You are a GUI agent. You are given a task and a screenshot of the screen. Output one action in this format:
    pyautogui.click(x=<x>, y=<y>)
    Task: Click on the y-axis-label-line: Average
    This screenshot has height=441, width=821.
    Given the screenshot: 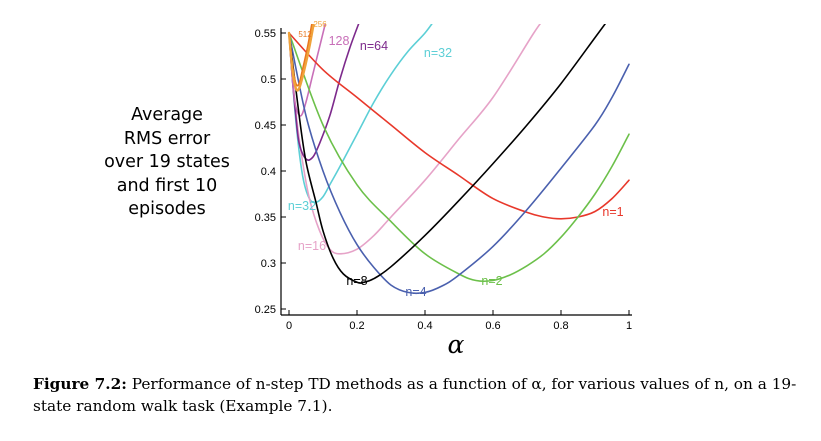 What is the action you would take?
    pyautogui.click(x=167, y=115)
    